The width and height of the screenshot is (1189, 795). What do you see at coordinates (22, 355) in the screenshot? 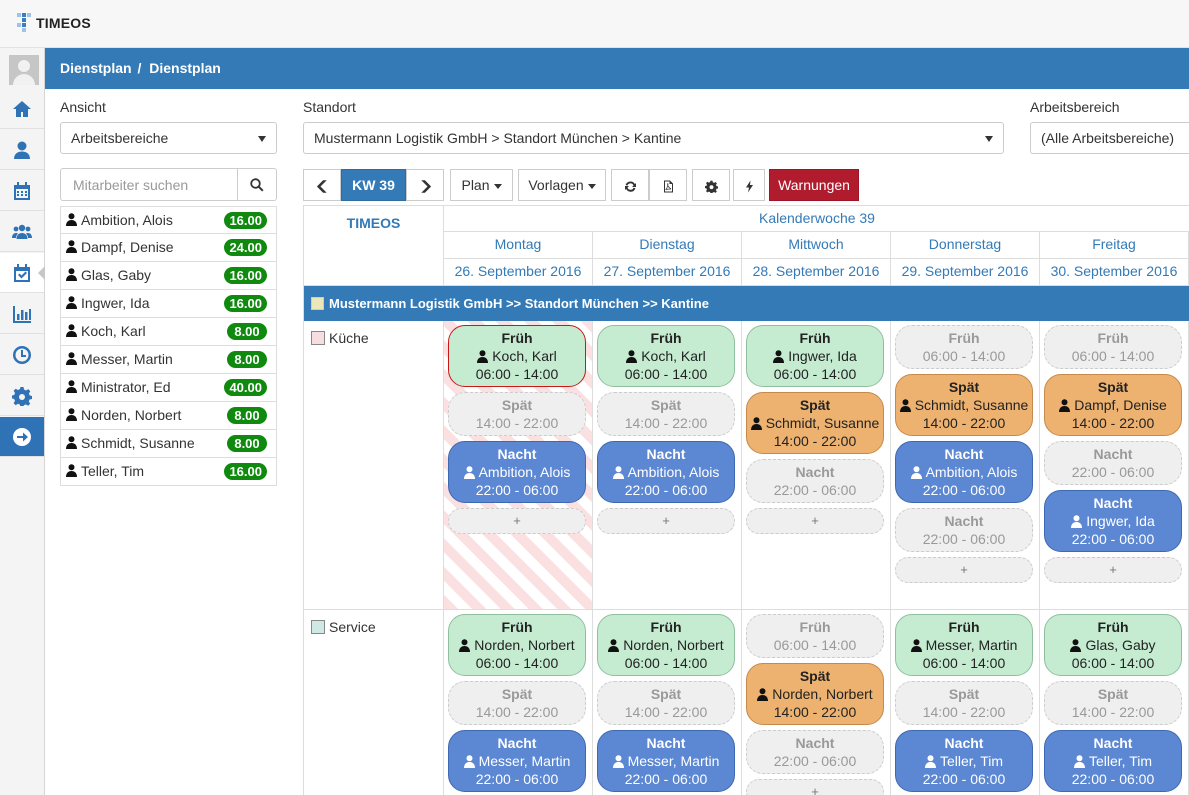
I see `nav-time` at bounding box center [22, 355].